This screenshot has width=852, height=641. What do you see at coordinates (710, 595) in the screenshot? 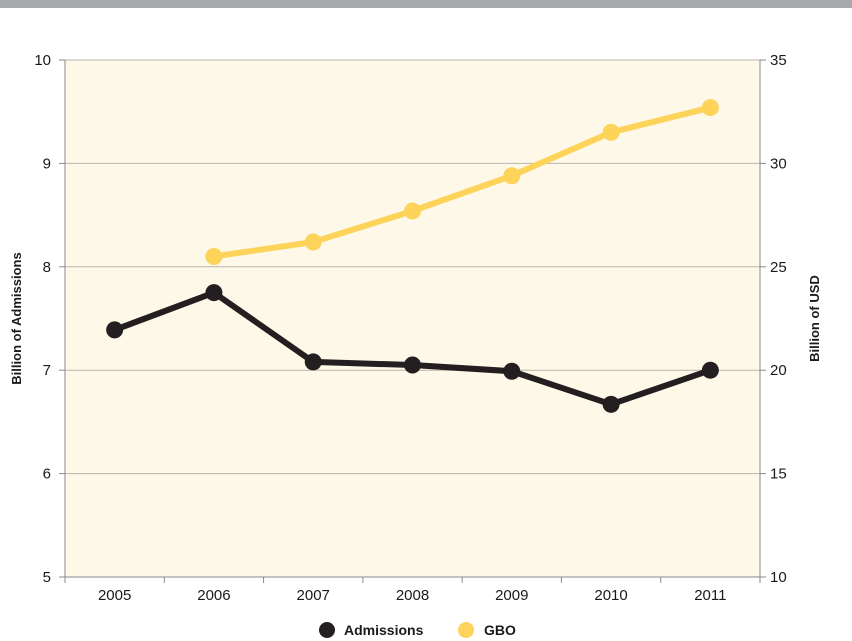
I see `x-tick-label: 2011` at bounding box center [710, 595].